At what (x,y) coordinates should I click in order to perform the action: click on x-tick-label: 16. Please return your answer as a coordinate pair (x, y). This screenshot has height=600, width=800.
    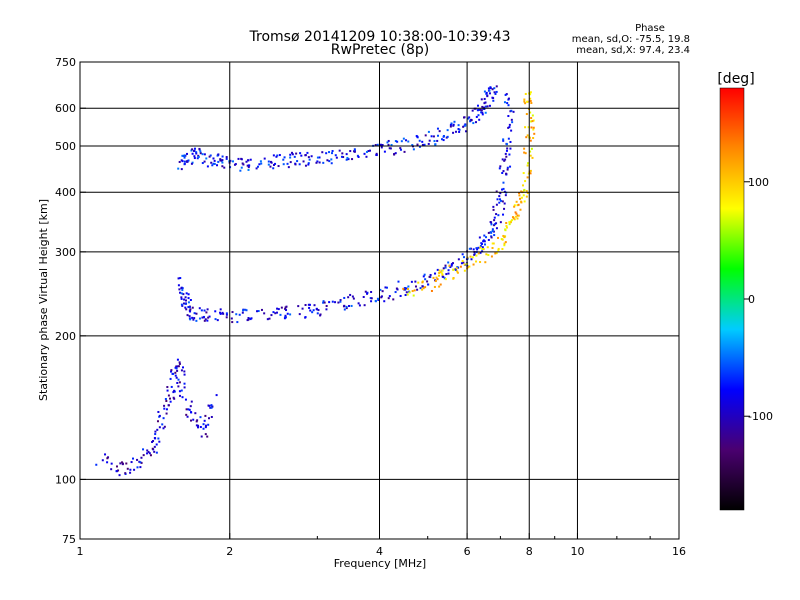
    Looking at the image, I should click on (679, 551).